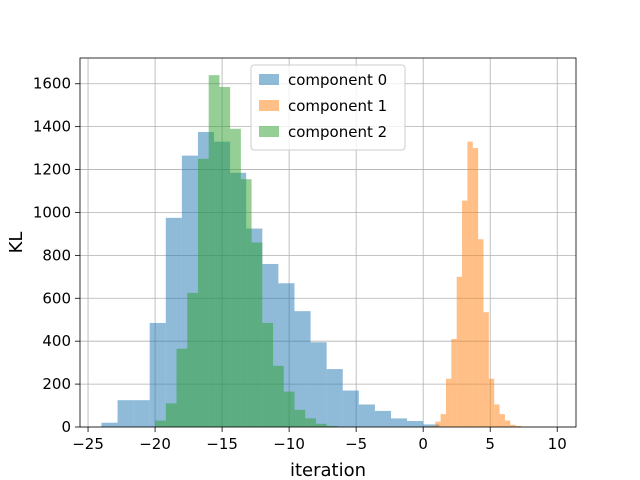 The image size is (640, 480). What do you see at coordinates (356, 444) in the screenshot?
I see `x-tick-label: −5` at bounding box center [356, 444].